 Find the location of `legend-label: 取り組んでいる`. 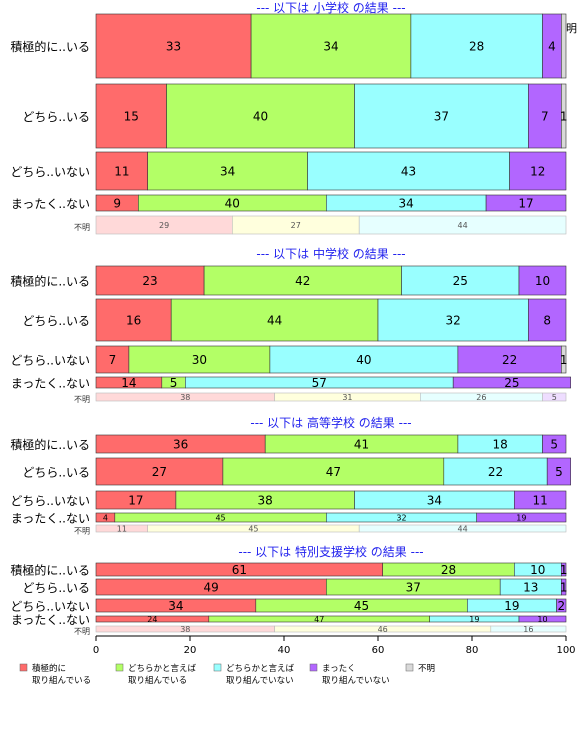

legend-label: 取り組んでいる is located at coordinates (157, 680).